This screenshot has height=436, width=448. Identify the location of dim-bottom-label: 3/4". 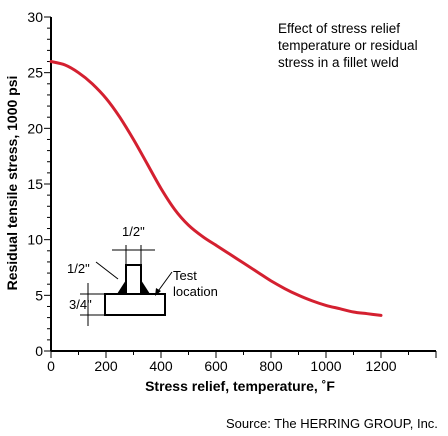
(80, 304).